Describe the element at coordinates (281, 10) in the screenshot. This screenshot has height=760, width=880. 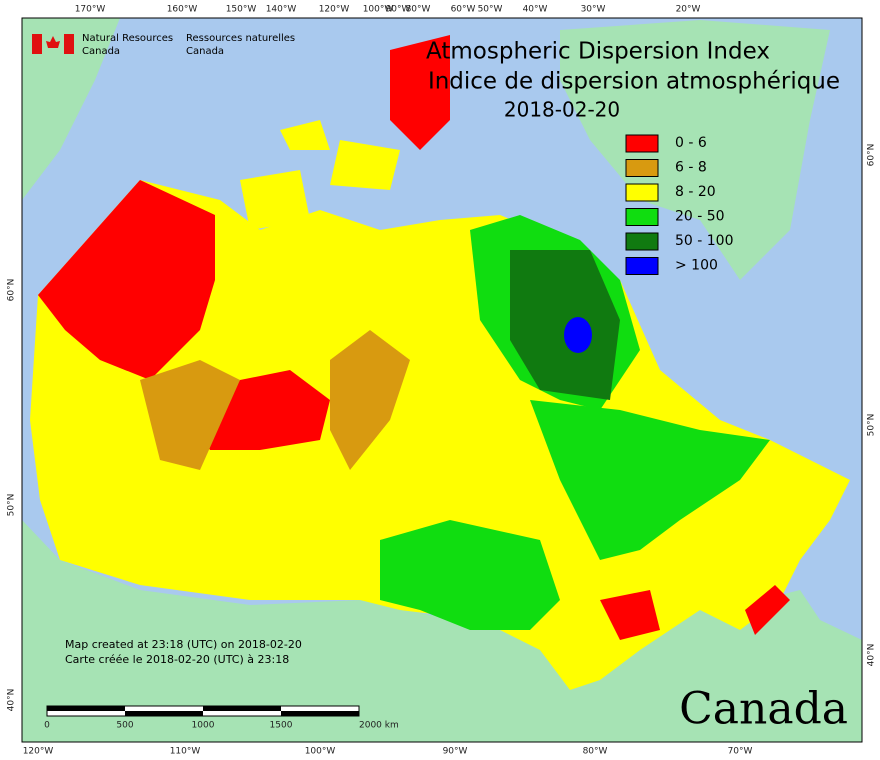
I see `longitude-label: 140°W` at that location.